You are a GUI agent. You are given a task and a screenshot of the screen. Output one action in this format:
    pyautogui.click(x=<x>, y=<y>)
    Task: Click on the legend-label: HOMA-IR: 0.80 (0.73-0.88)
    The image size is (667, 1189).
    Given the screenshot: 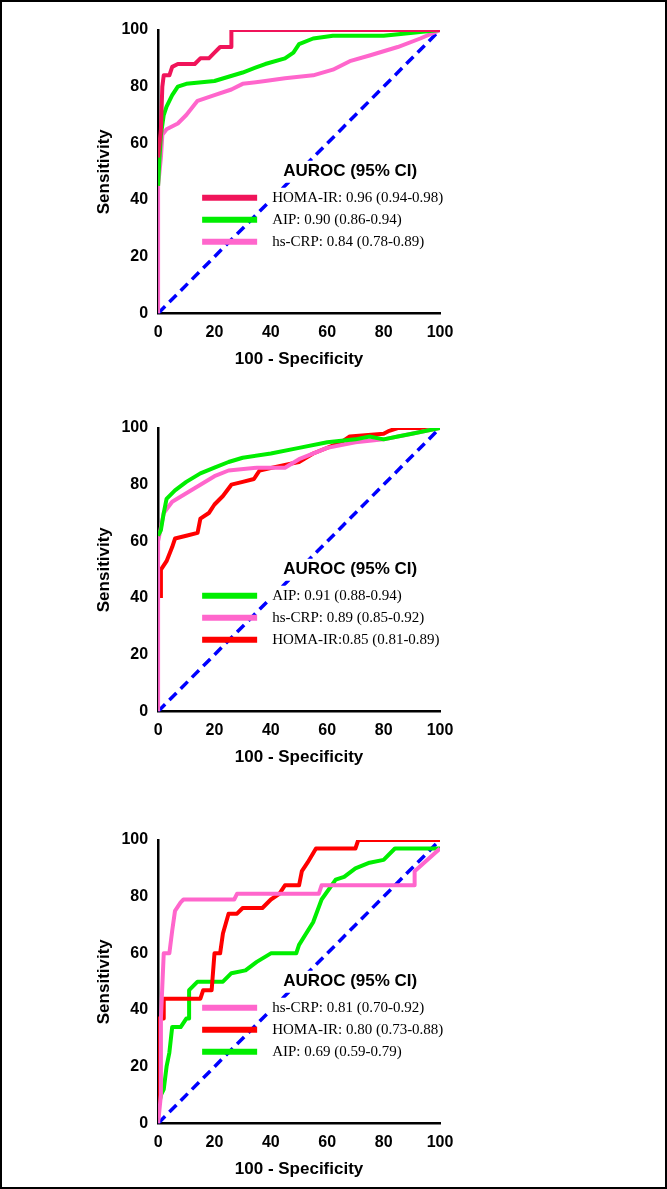 What is the action you would take?
    pyautogui.click(x=358, y=1029)
    